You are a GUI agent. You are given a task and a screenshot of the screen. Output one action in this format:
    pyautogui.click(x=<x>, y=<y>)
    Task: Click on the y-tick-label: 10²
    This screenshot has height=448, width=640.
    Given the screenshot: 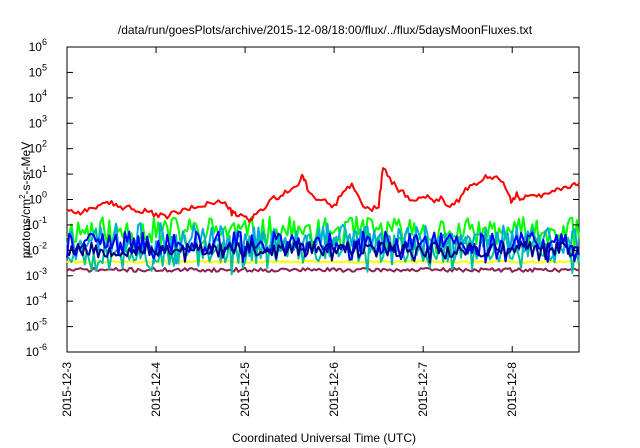 What is the action you would take?
    pyautogui.click(x=38, y=147)
    